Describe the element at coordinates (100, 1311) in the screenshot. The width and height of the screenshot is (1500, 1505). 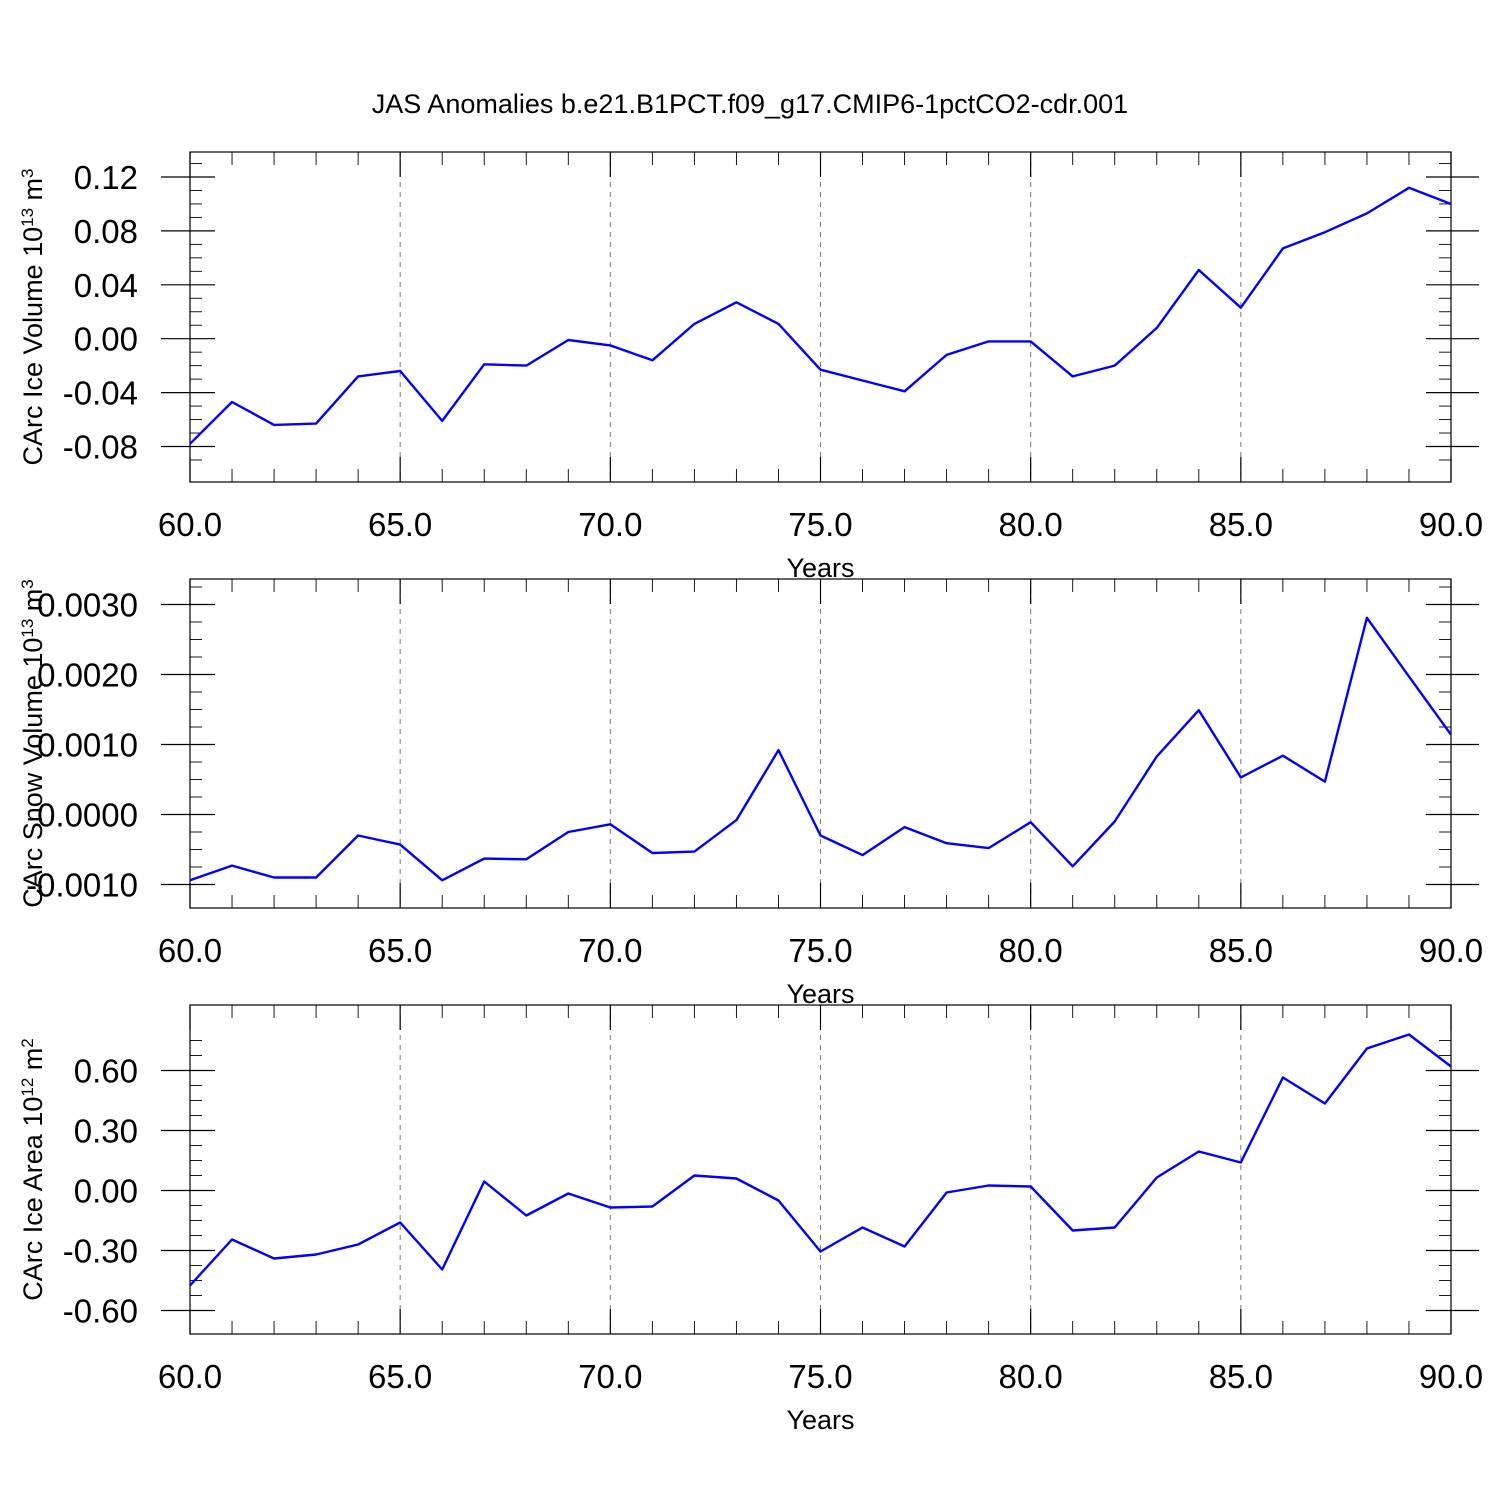
I see `y-tick-label: -0.60` at that location.